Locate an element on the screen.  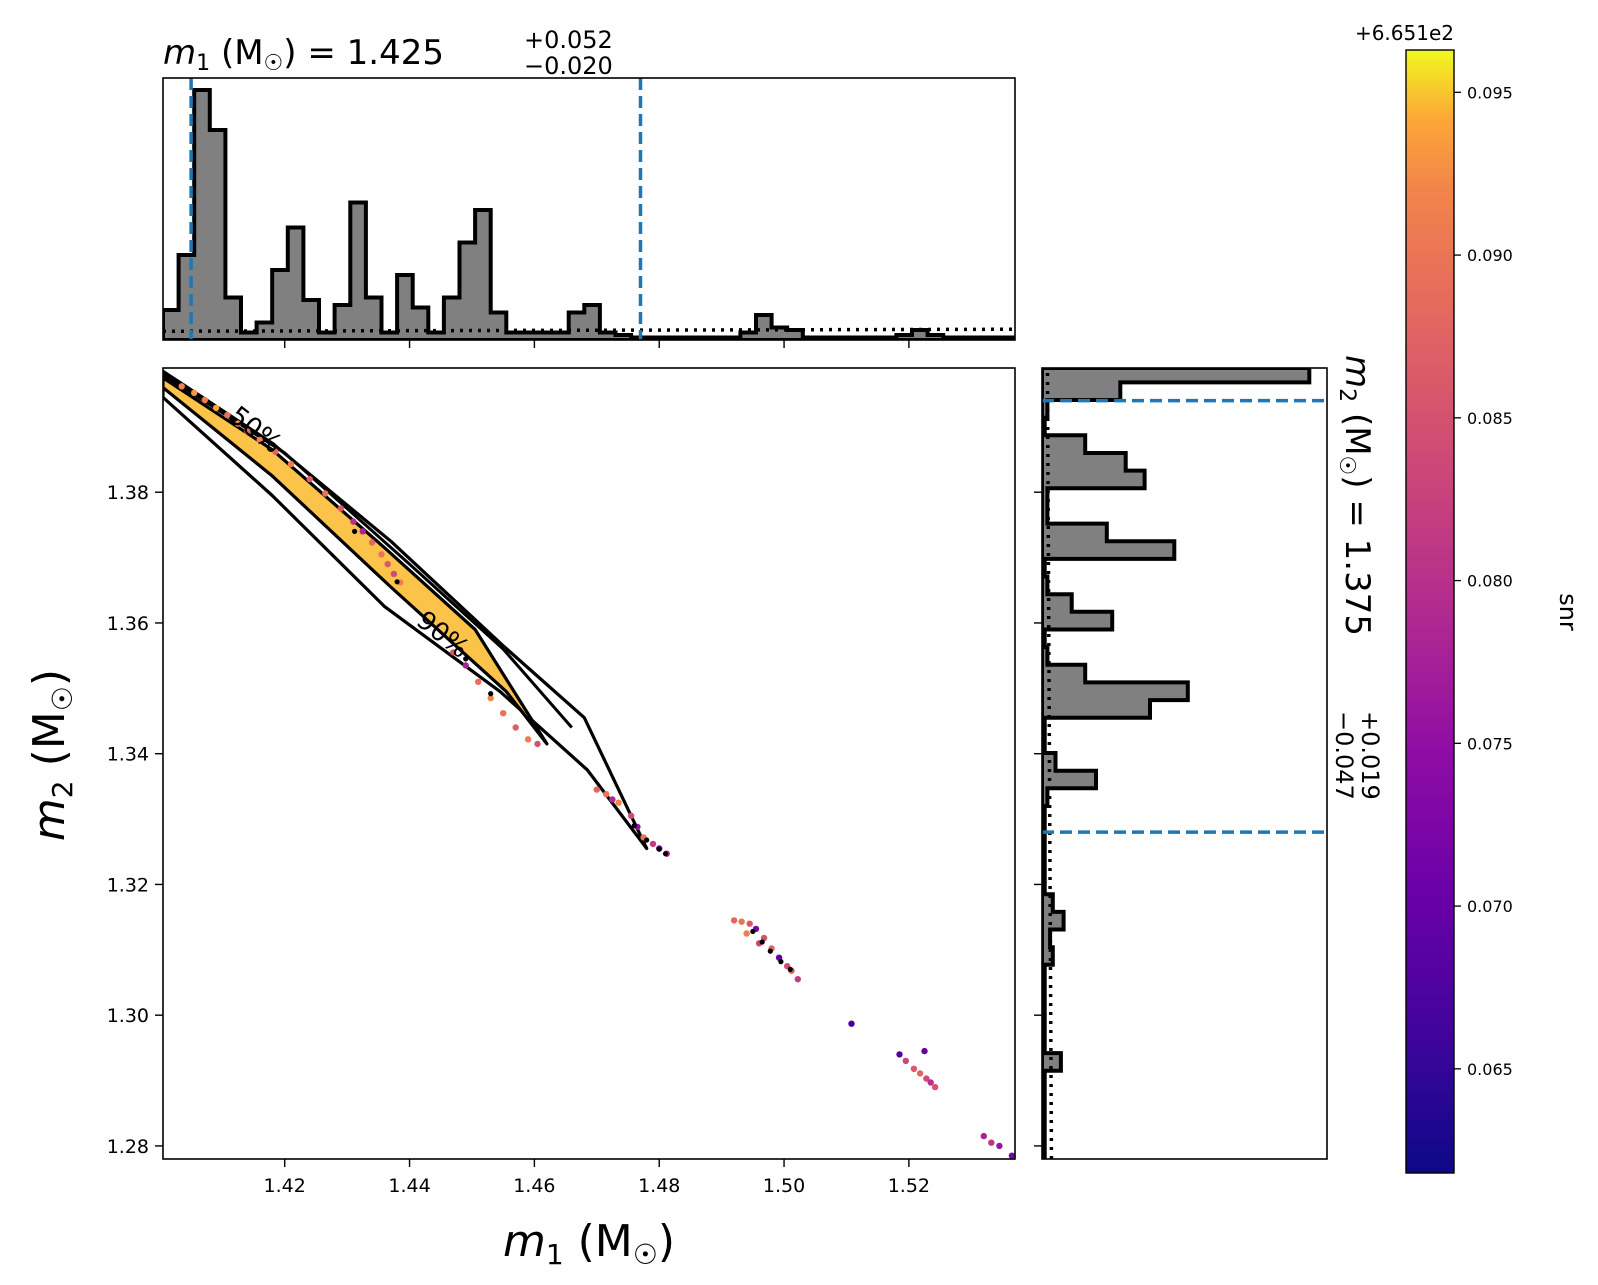
svg-text: m1 (M☉) = 1.425 is located at coordinates (303, 54).